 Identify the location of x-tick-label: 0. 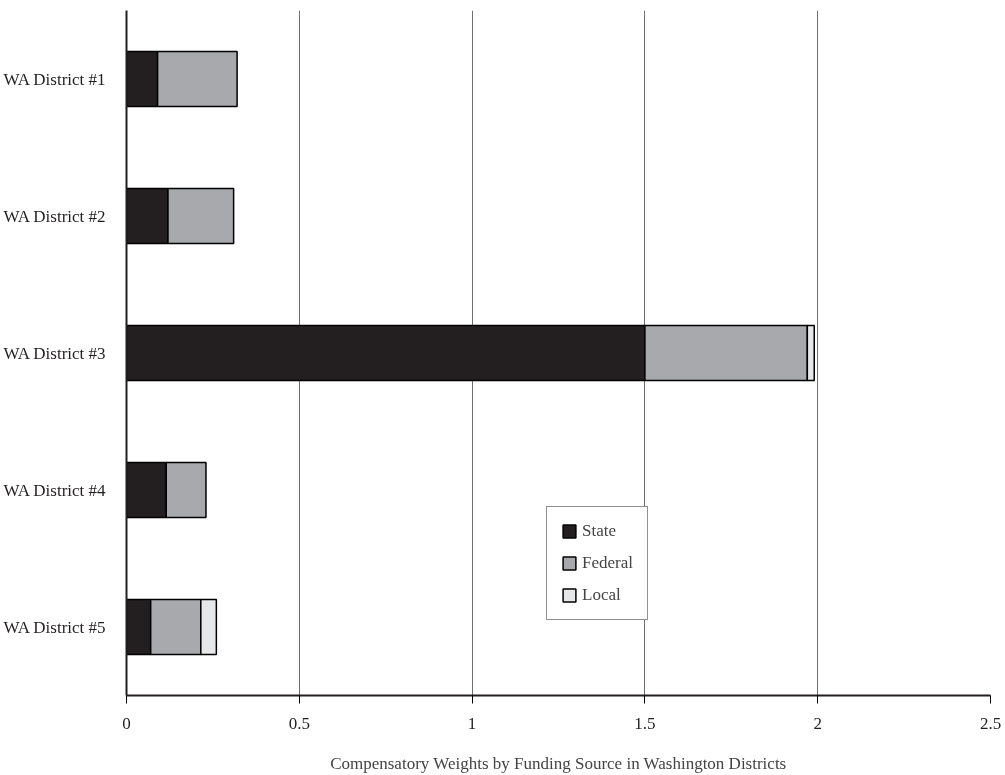
(126, 723).